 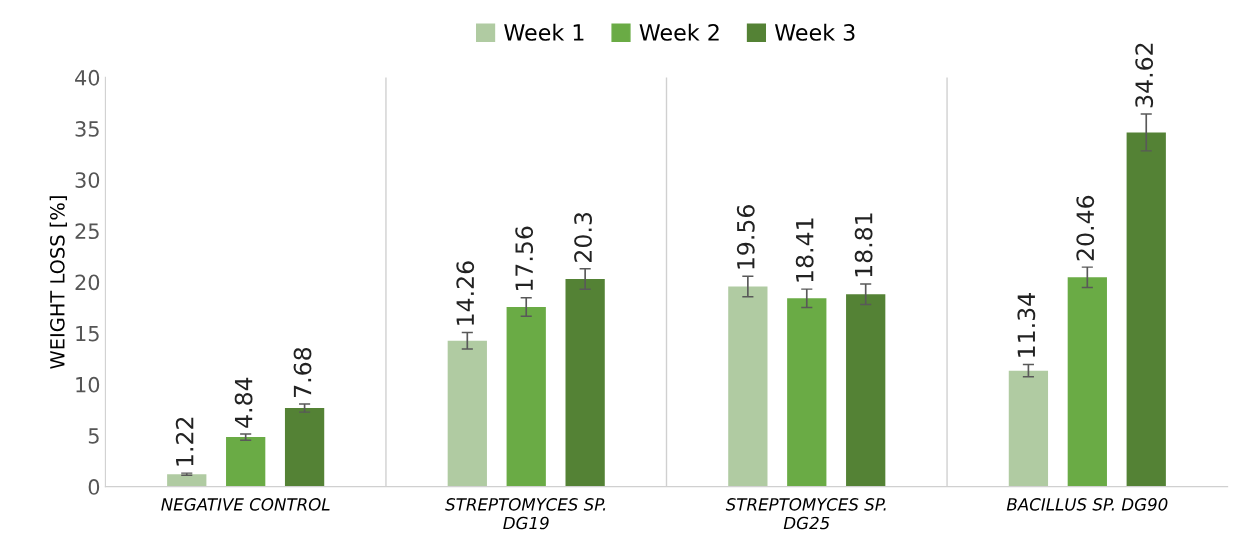 I want to click on x-tick-label: BACILLUS SP. DG90, so click(x=1087, y=504).